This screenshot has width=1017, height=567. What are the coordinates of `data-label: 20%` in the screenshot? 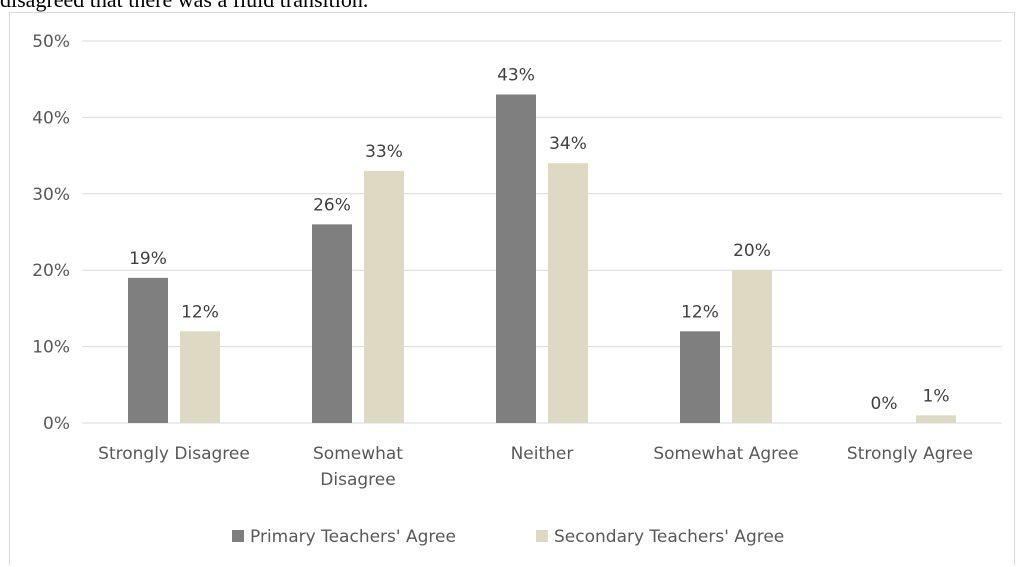 It's located at (752, 251).